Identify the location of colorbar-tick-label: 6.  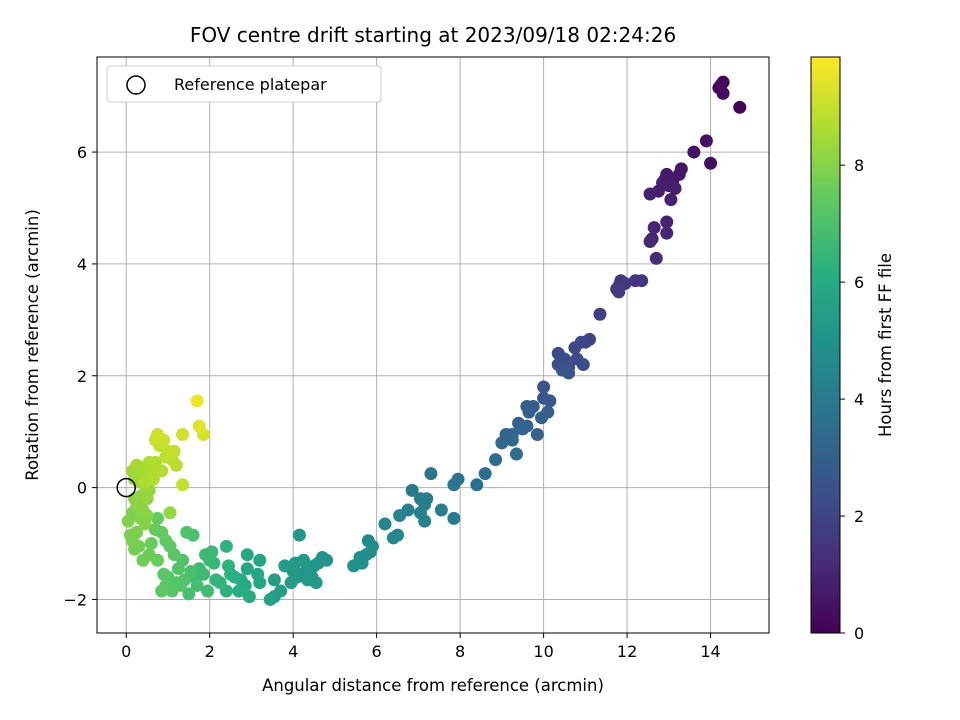
(859, 282).